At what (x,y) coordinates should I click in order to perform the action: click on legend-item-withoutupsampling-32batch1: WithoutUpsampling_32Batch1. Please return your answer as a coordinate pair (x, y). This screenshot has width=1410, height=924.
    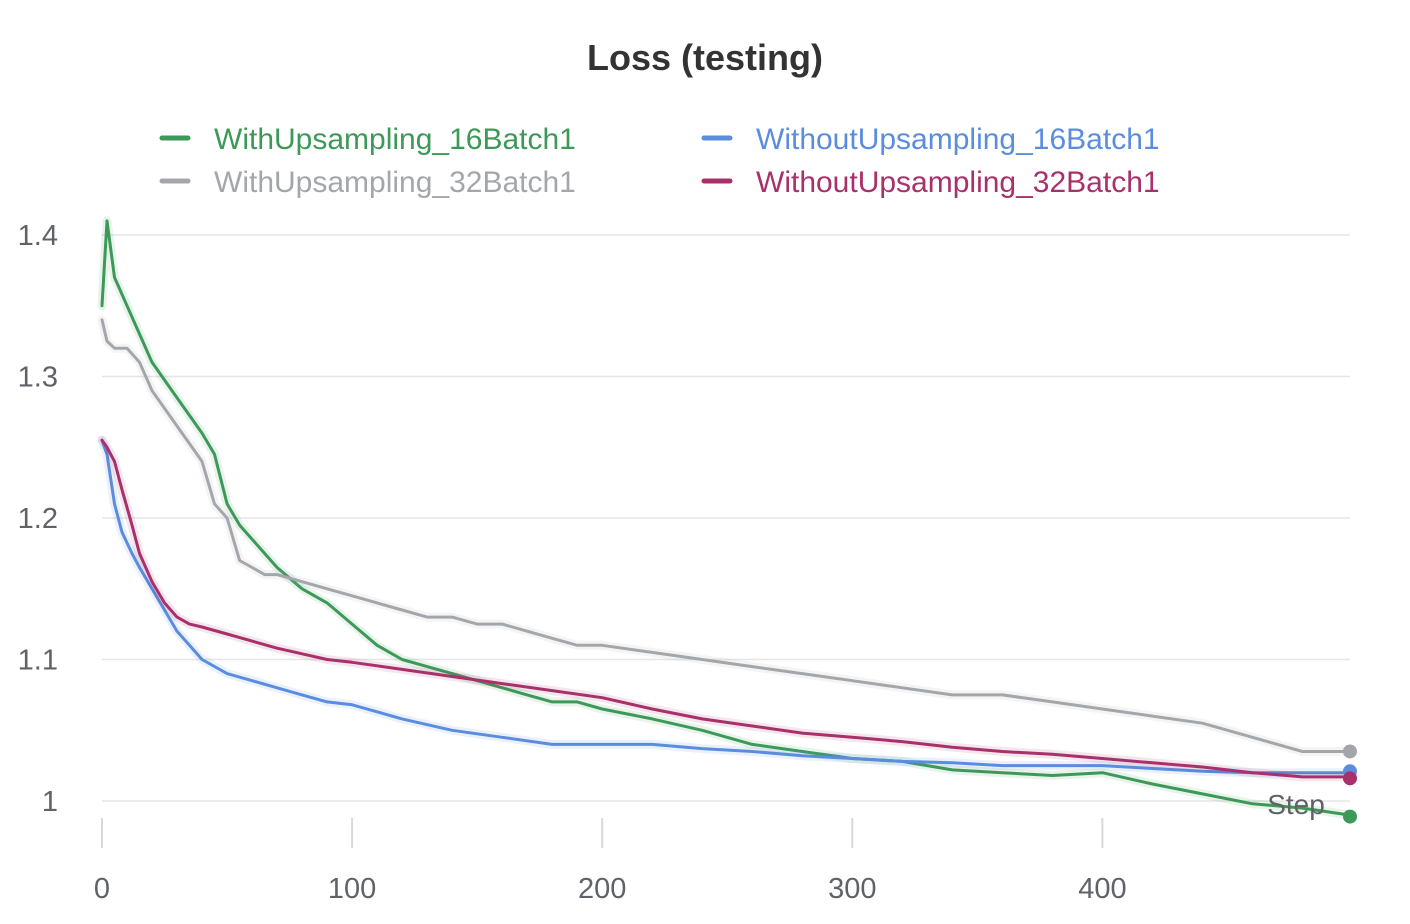
    Looking at the image, I should click on (930, 182).